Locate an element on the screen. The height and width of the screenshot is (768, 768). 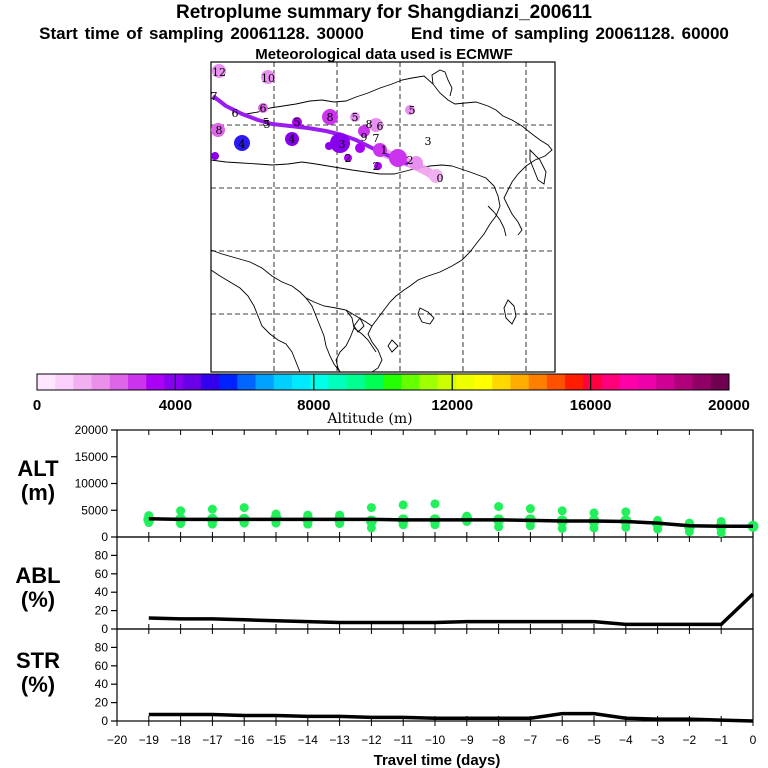
altitude-colorbar: 0 4000 8000 12000 16000 20000 Altitude (m) is located at coordinates (391, 400).